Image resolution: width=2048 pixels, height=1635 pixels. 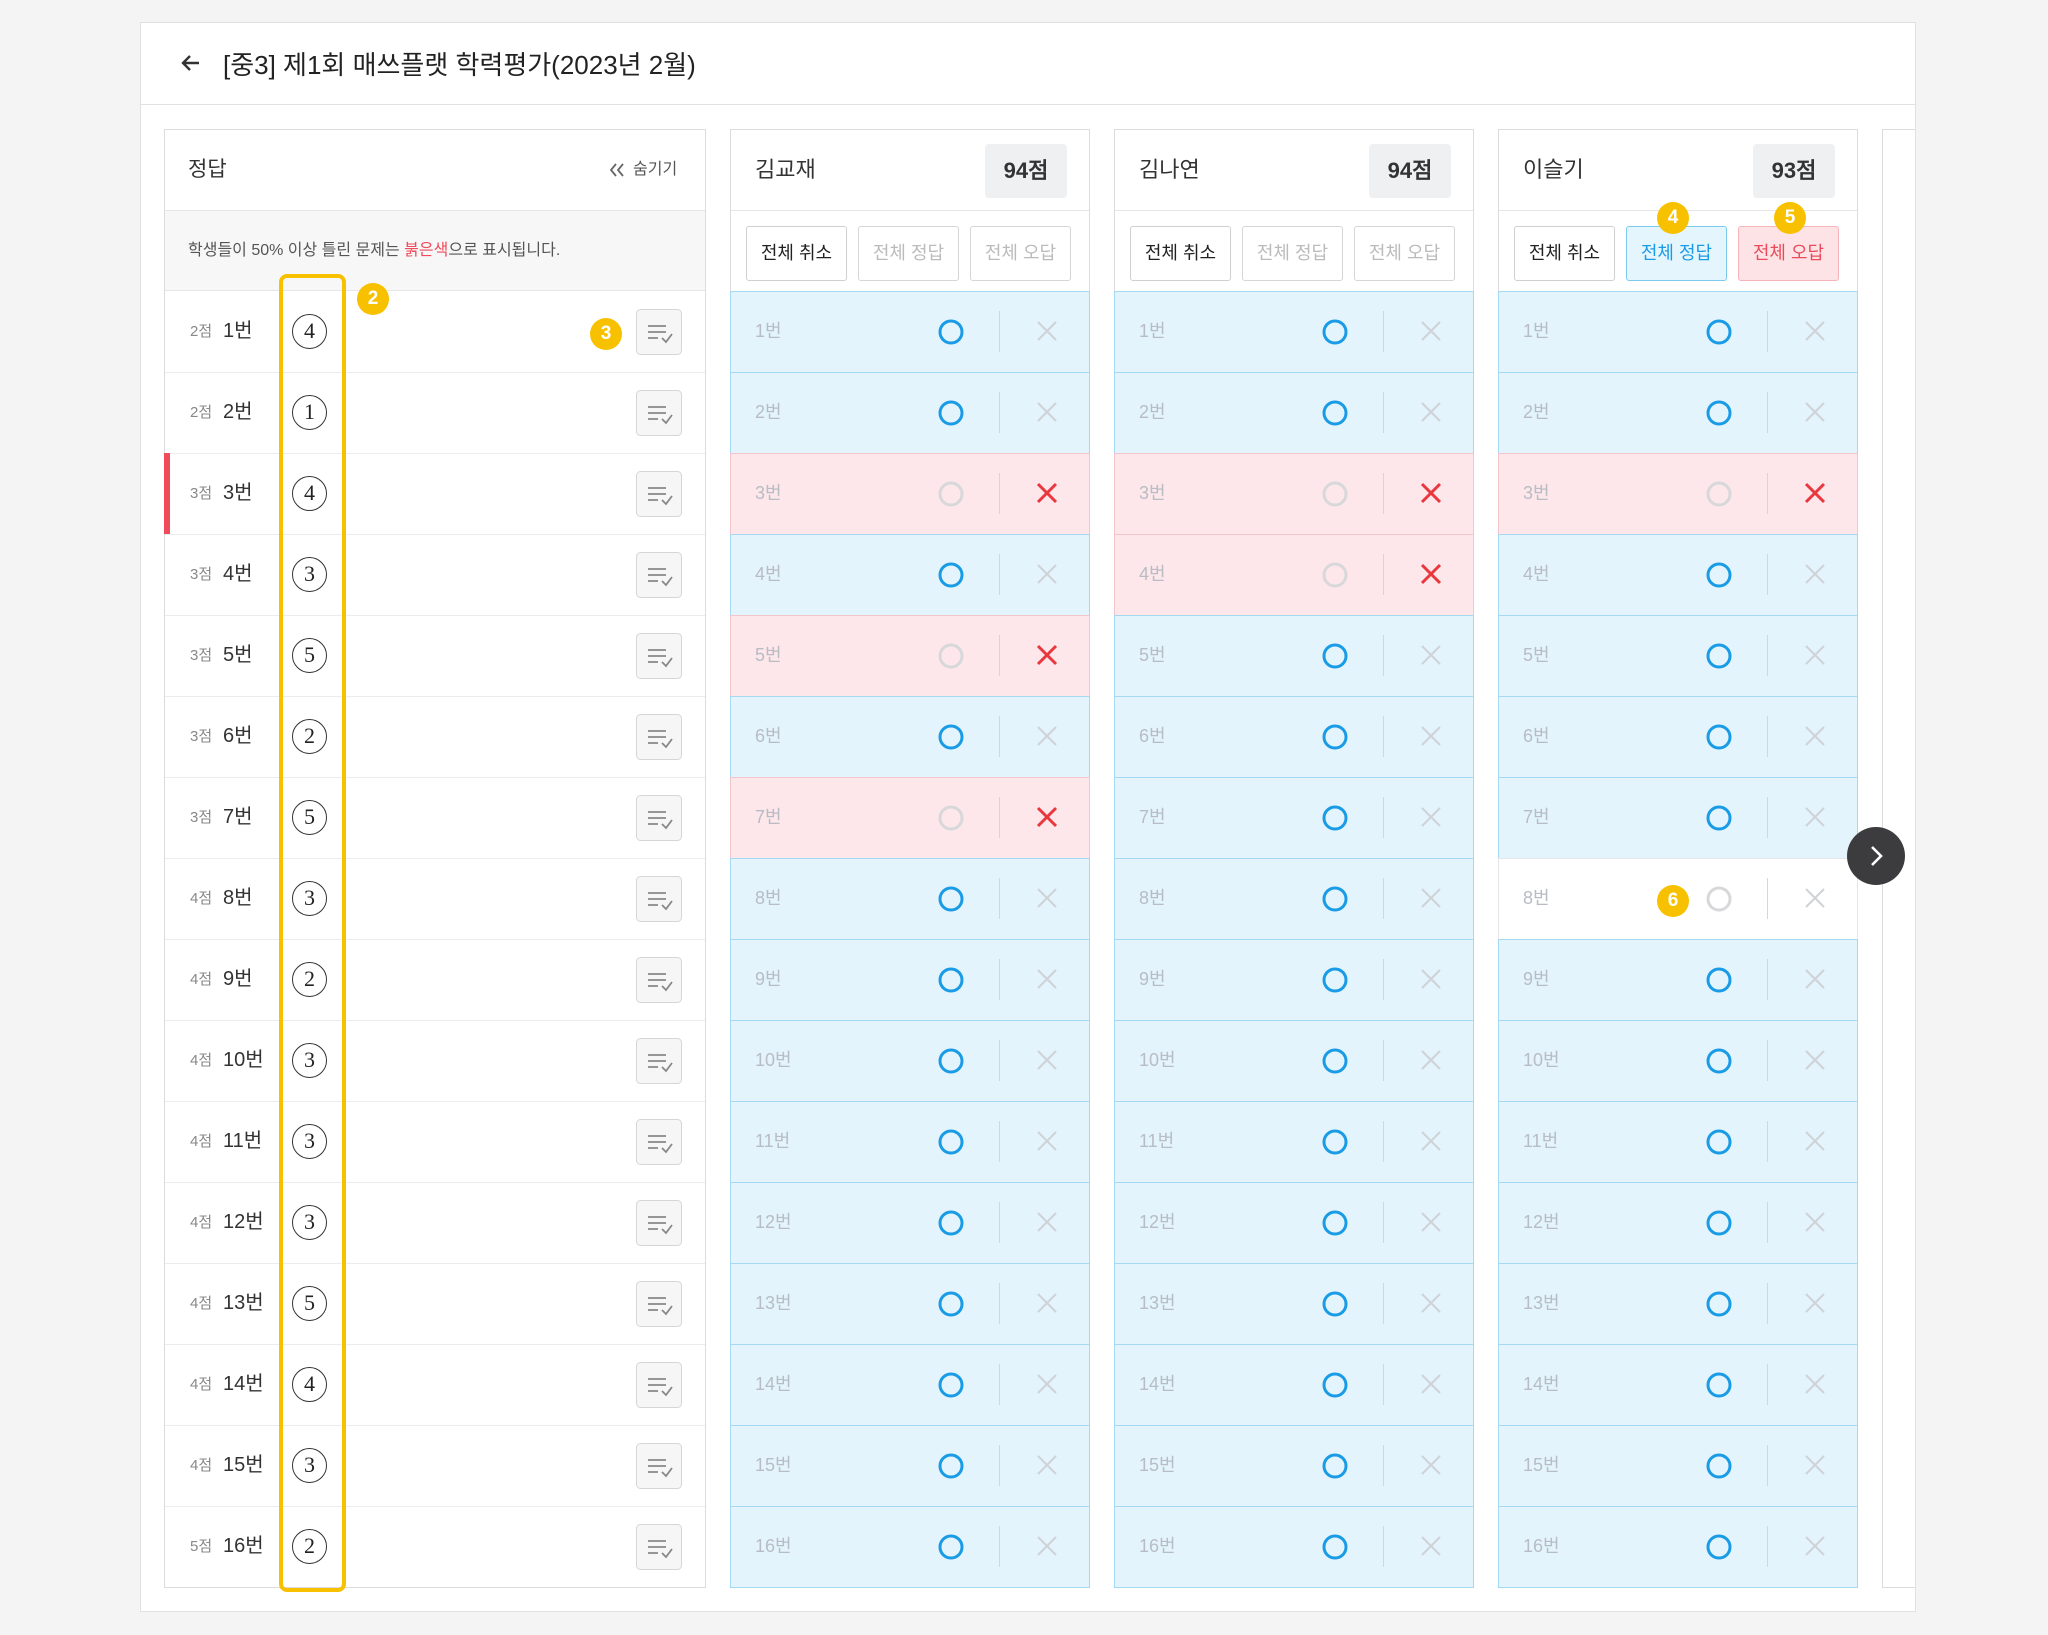 I want to click on bulk-button: 전체 취소, so click(x=796, y=253).